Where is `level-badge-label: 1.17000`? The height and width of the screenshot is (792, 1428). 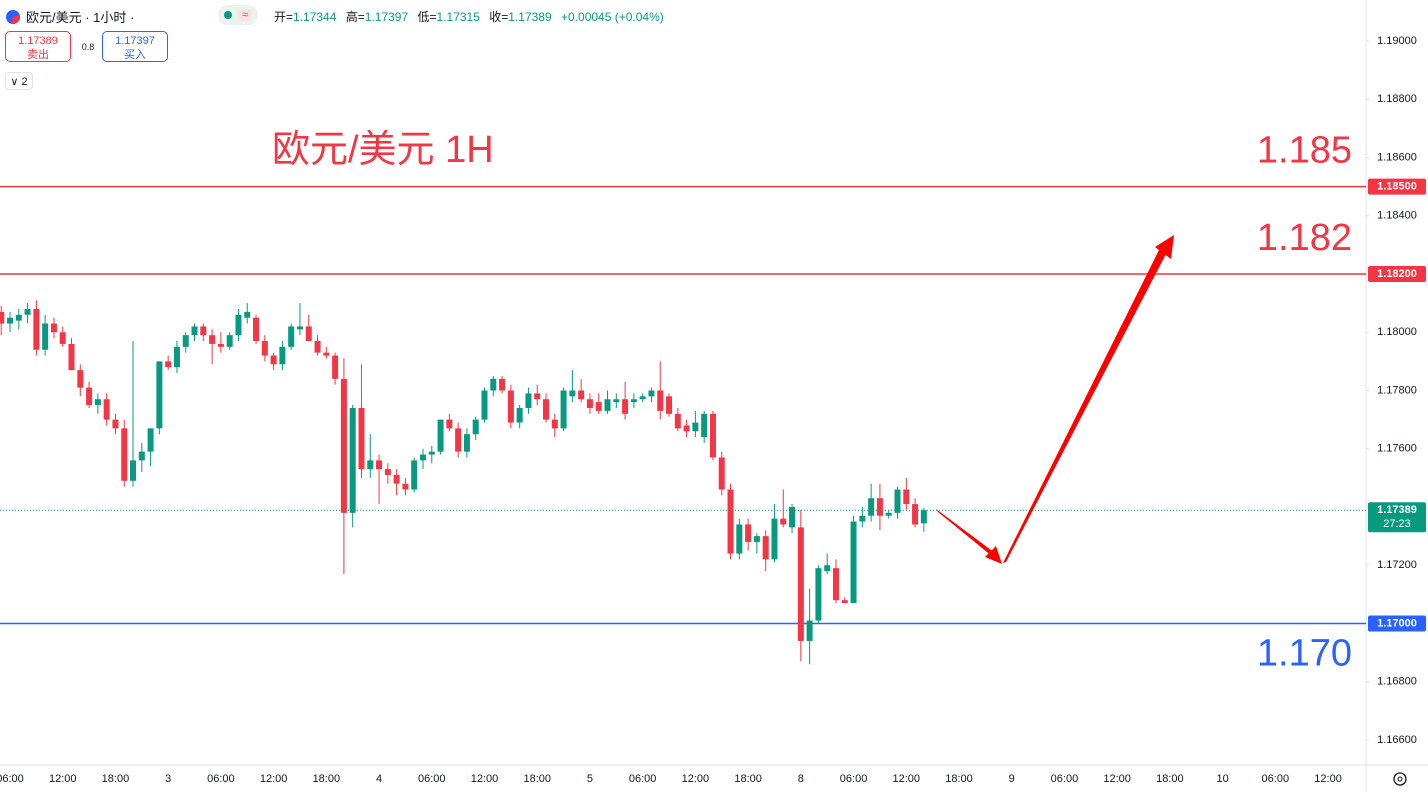 level-badge-label: 1.17000 is located at coordinates (1397, 623).